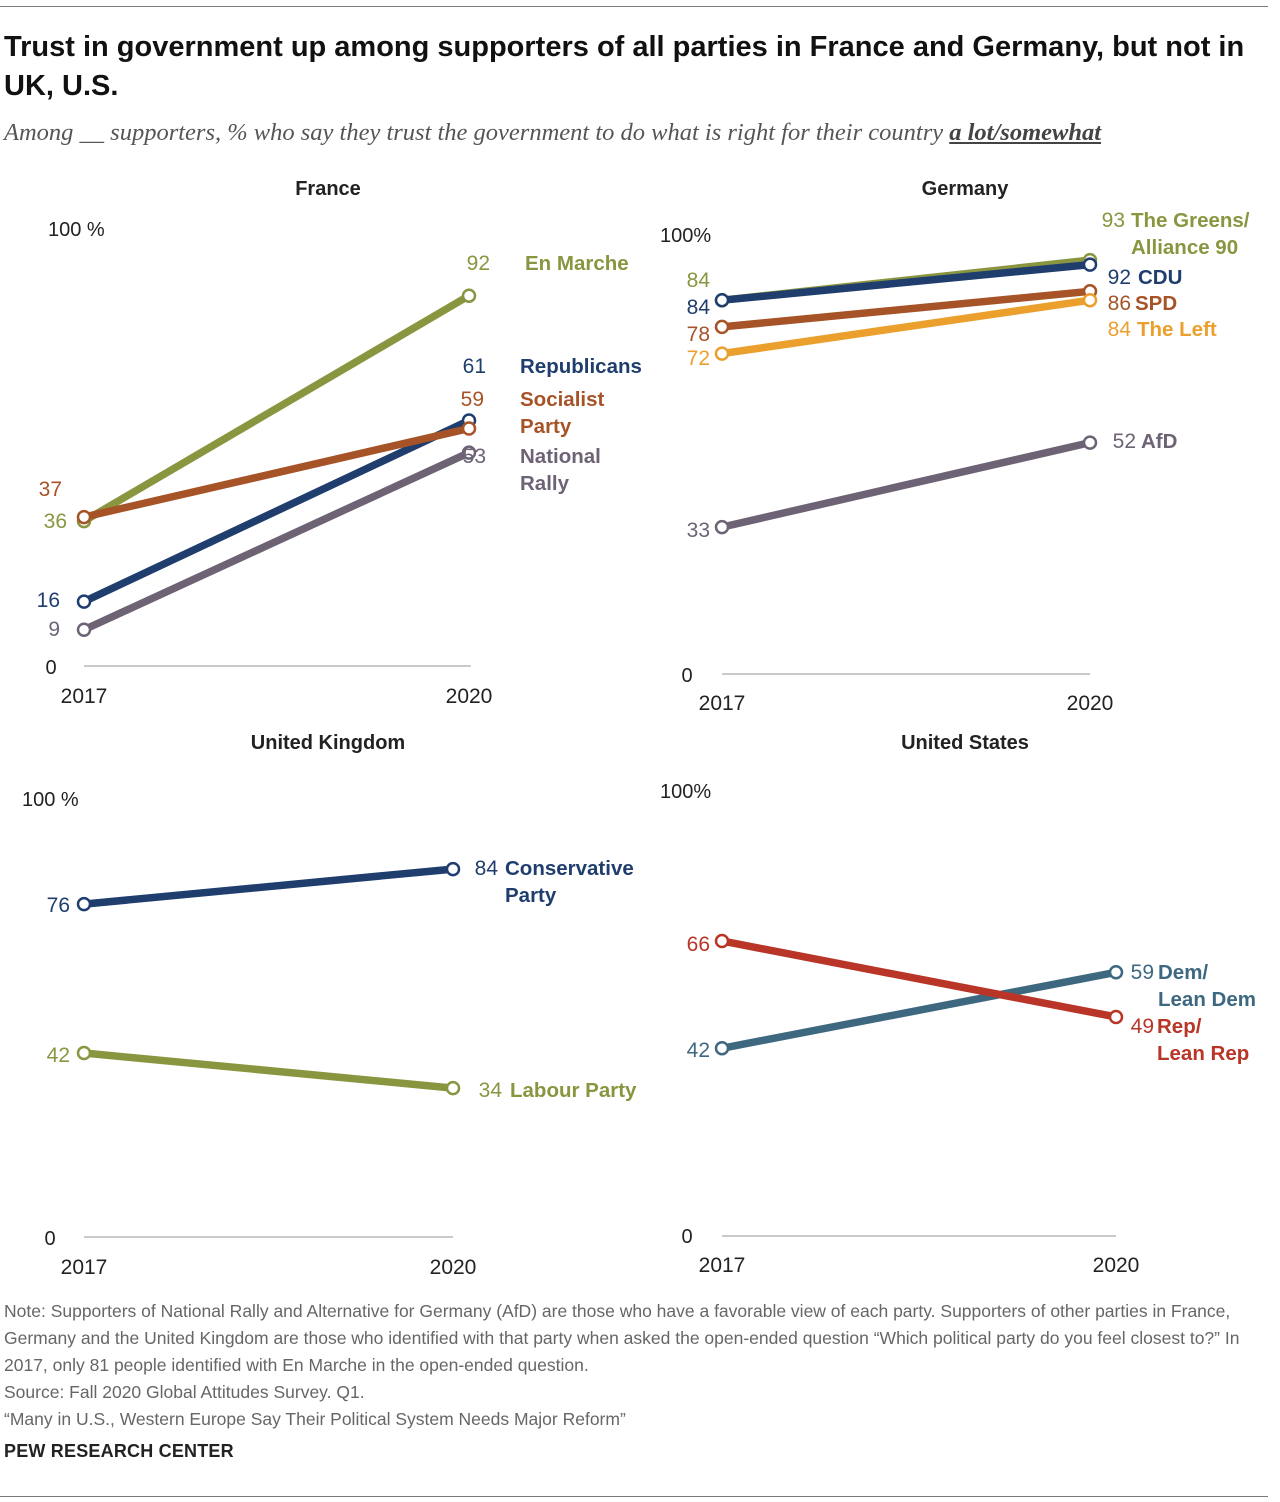  Describe the element at coordinates (1090, 703) in the screenshot. I see `germany-x-tick-2020: 2020` at that location.